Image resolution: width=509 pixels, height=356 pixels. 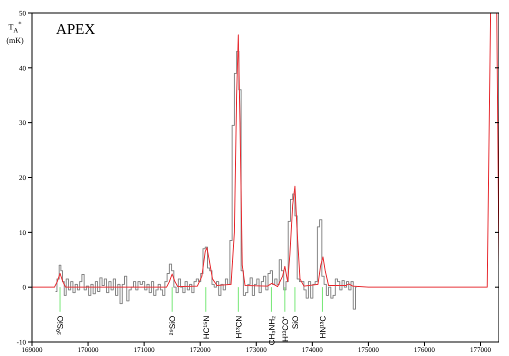 I want to click on annotation: HN¹³C, so click(x=323, y=327).